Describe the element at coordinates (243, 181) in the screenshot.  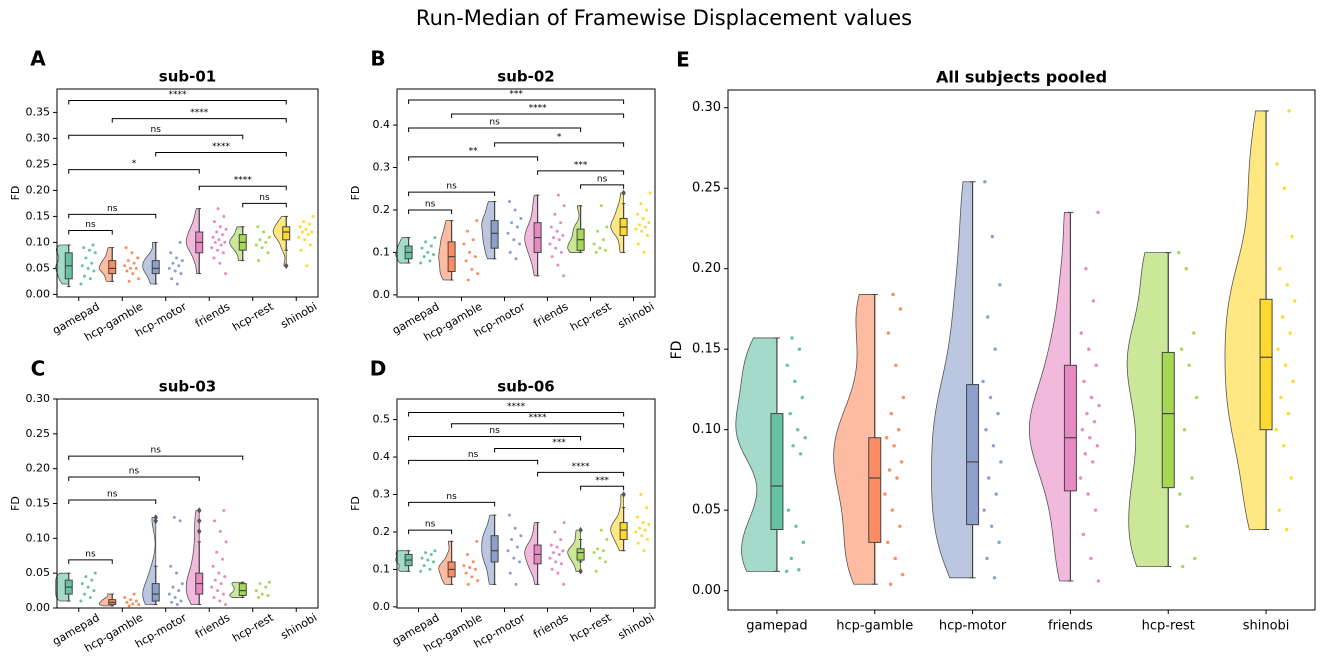
I see `significance-label: ****` at that location.